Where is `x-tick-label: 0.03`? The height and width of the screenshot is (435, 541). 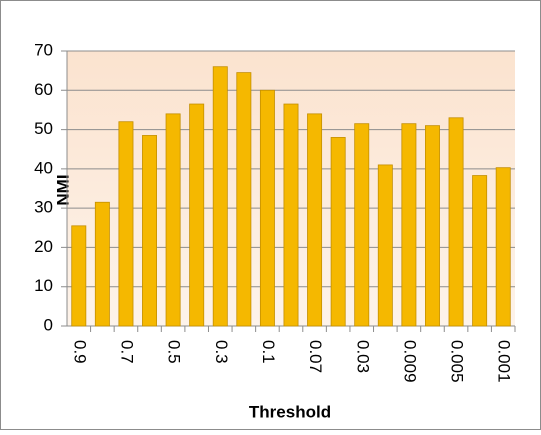
x-tick-label: 0.03 is located at coordinates (362, 356).